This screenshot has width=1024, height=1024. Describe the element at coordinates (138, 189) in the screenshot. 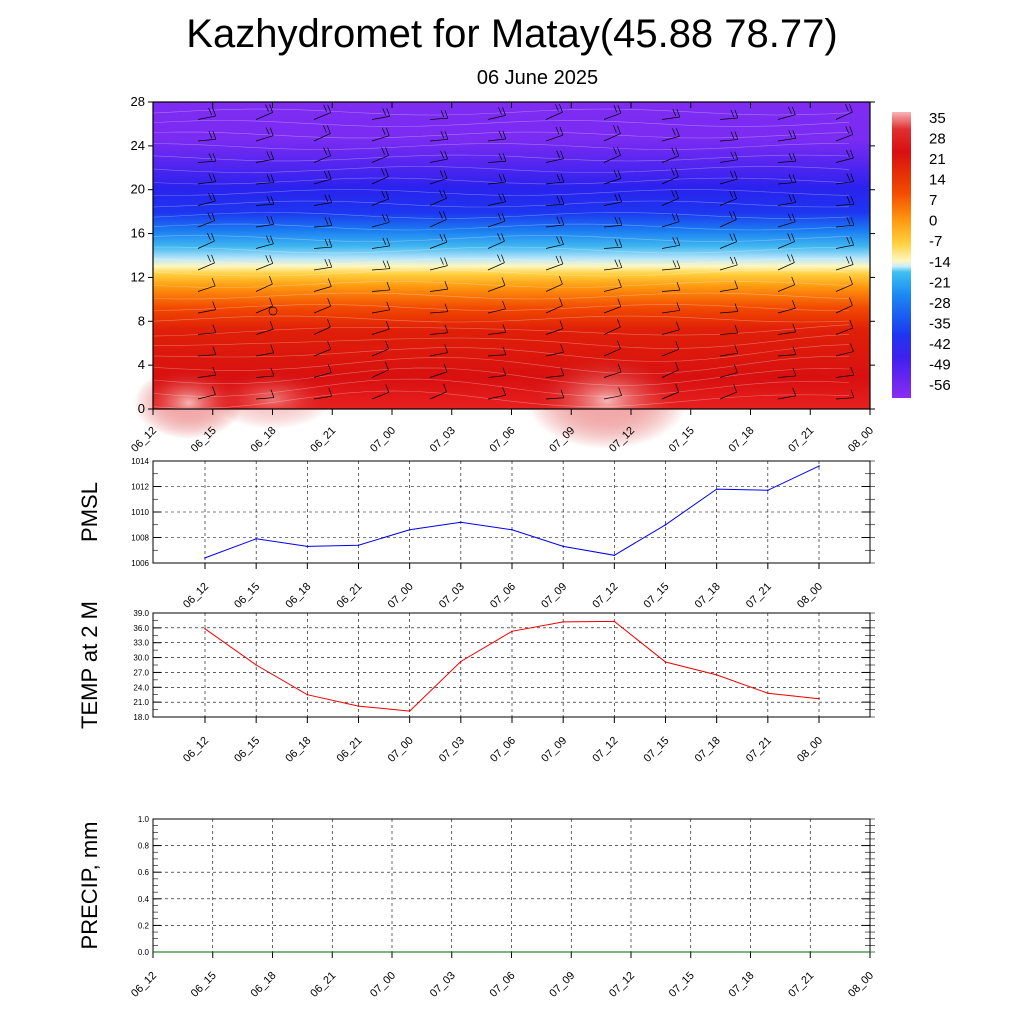

I see `heatmap-ytick-label: 20` at that location.